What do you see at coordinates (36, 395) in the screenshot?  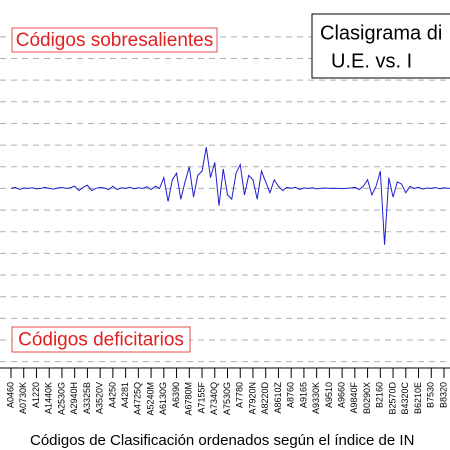 I see `x-tick-label: A1220` at bounding box center [36, 395].